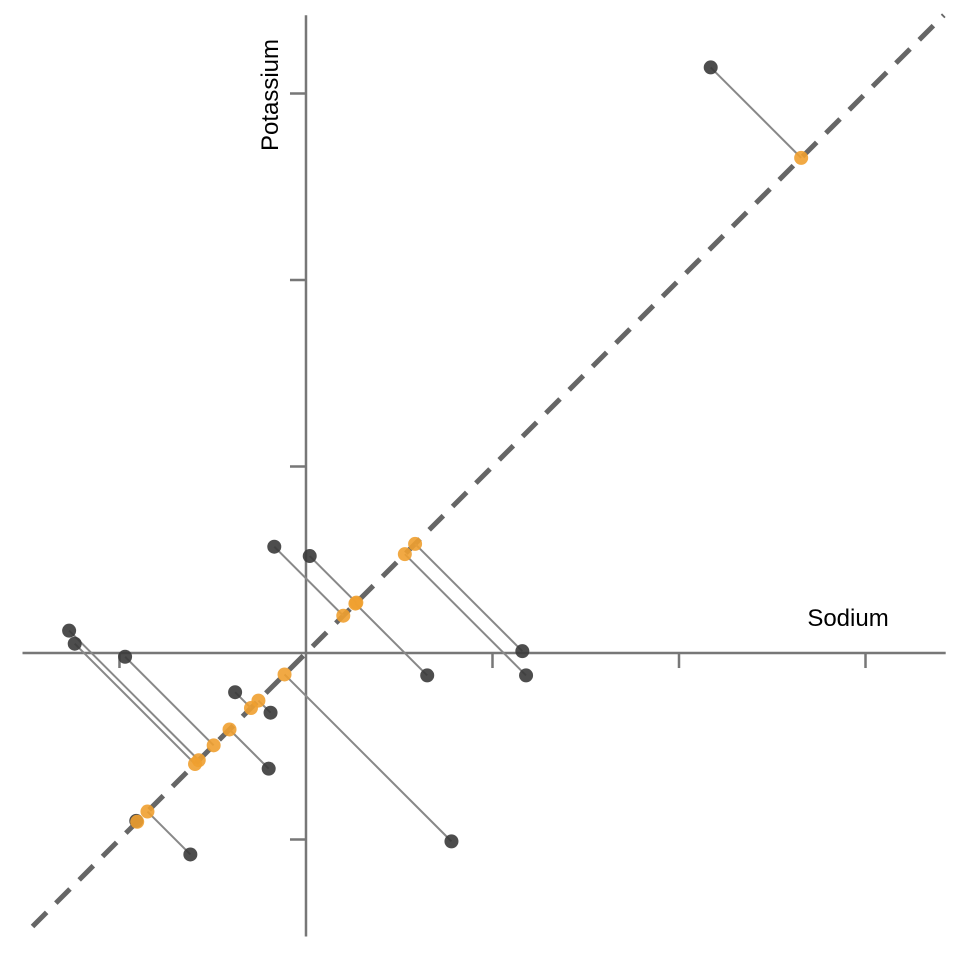 The image size is (960, 960). I want to click on x-axis-label: Sodium, so click(847, 618).